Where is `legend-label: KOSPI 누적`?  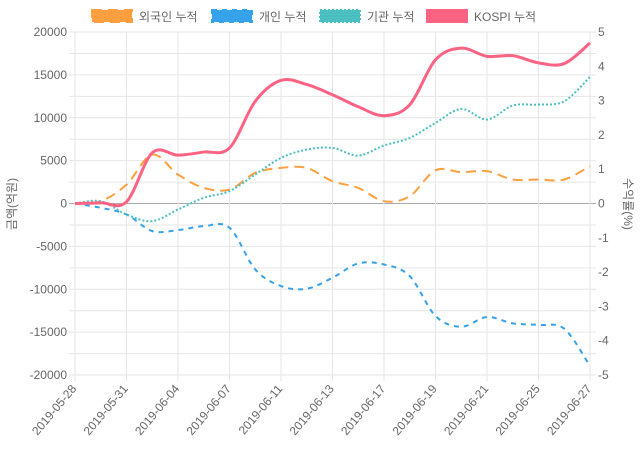
legend-label: KOSPI 누적 is located at coordinates (505, 17).